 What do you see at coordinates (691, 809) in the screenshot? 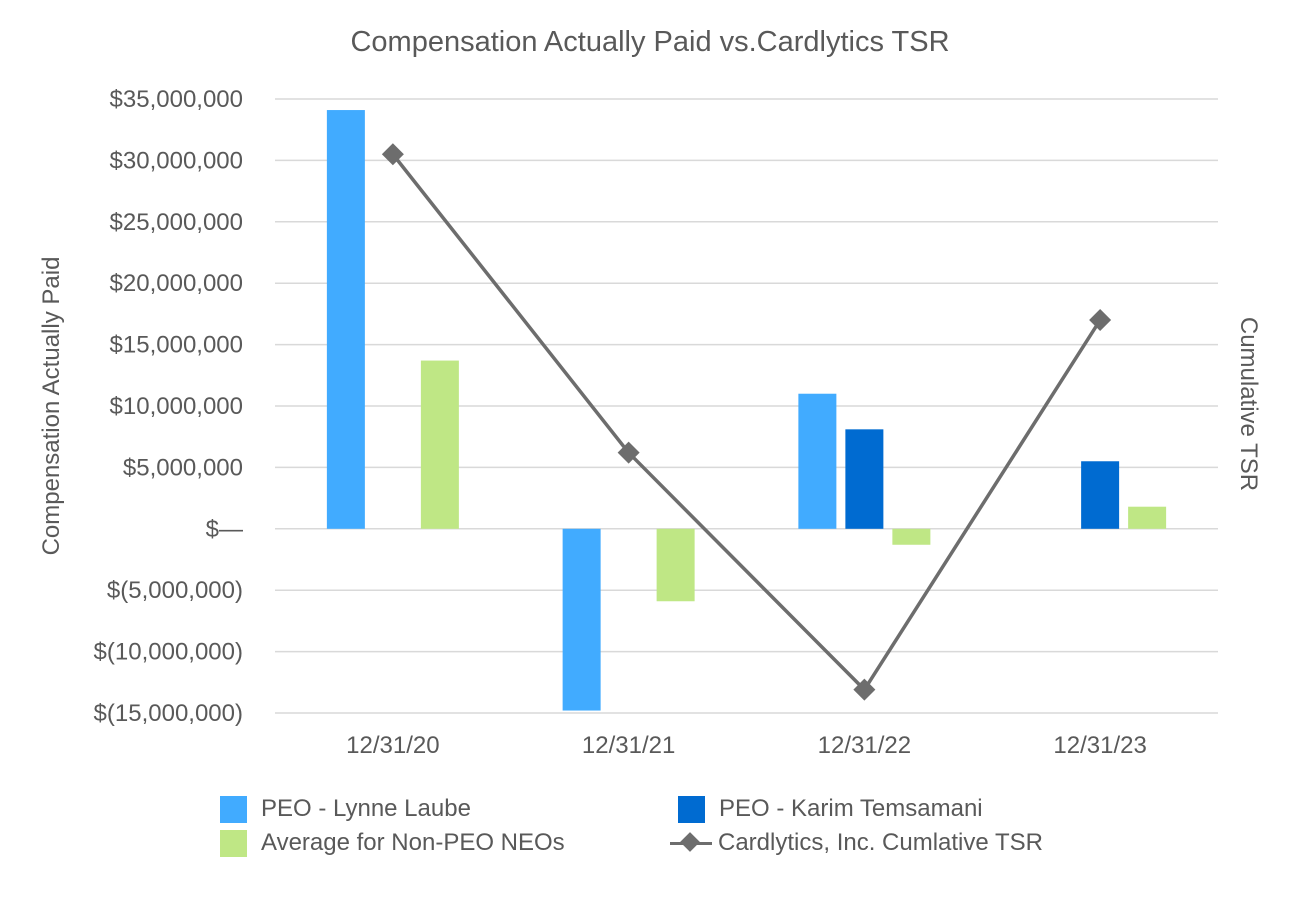
I see `legend-swatch-karim-temsamani` at bounding box center [691, 809].